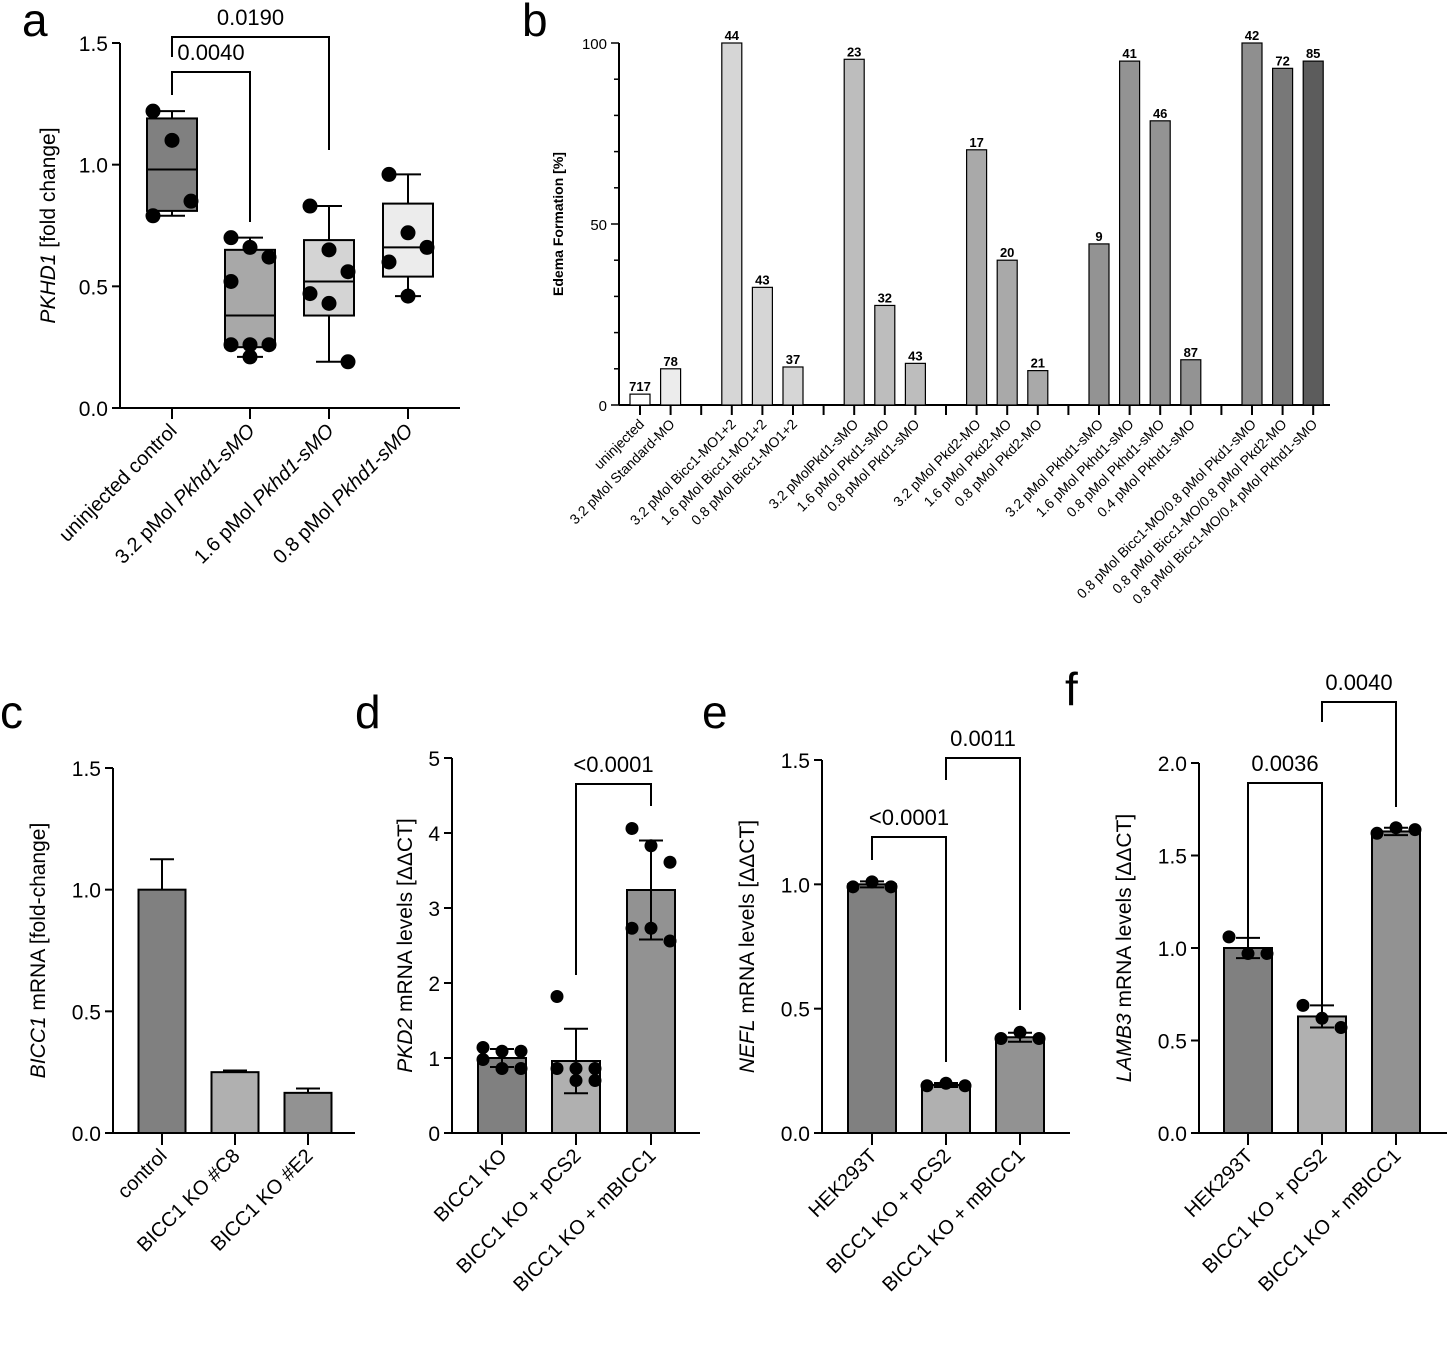  What do you see at coordinates (1071, 689) in the screenshot?
I see `panel-letter: f` at bounding box center [1071, 689].